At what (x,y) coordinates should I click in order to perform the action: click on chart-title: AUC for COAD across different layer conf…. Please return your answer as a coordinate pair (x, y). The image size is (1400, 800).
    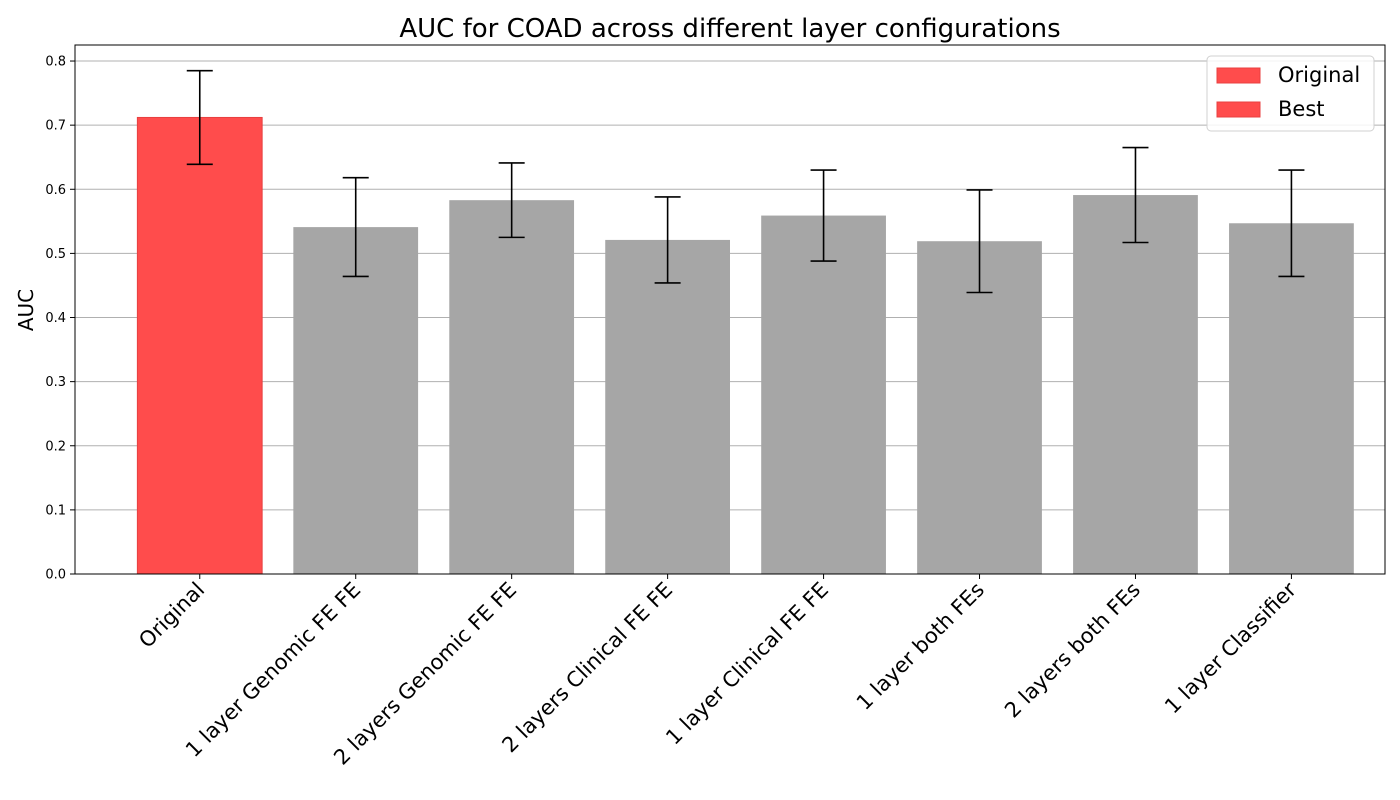
    Looking at the image, I should click on (729, 29).